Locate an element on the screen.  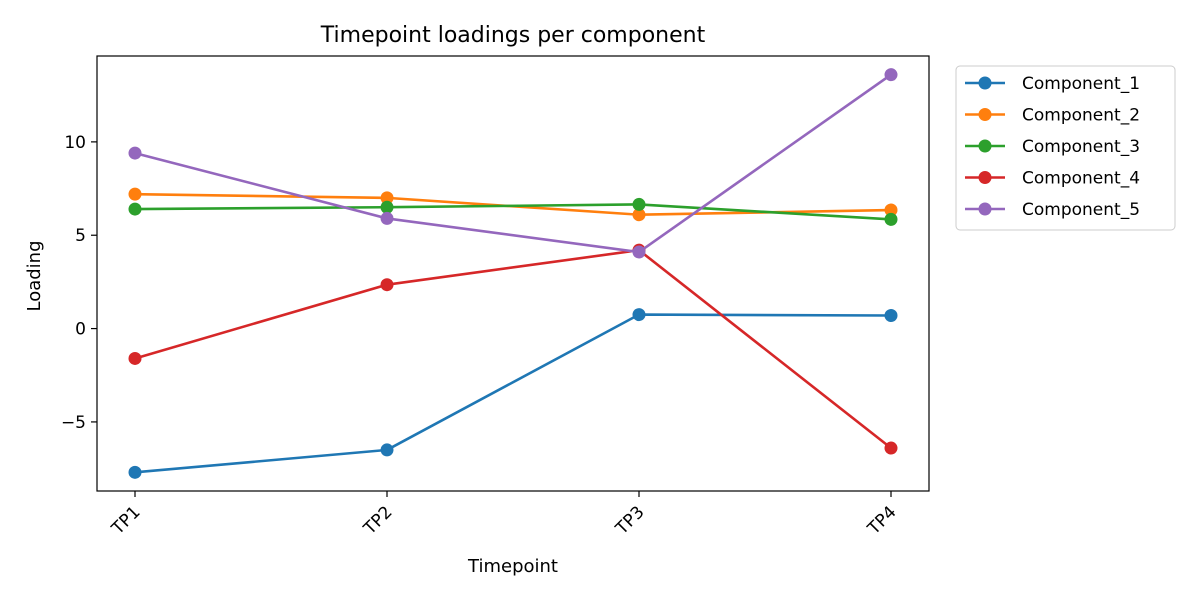
y-axis: −5 0 5 10 is located at coordinates (79, 283).